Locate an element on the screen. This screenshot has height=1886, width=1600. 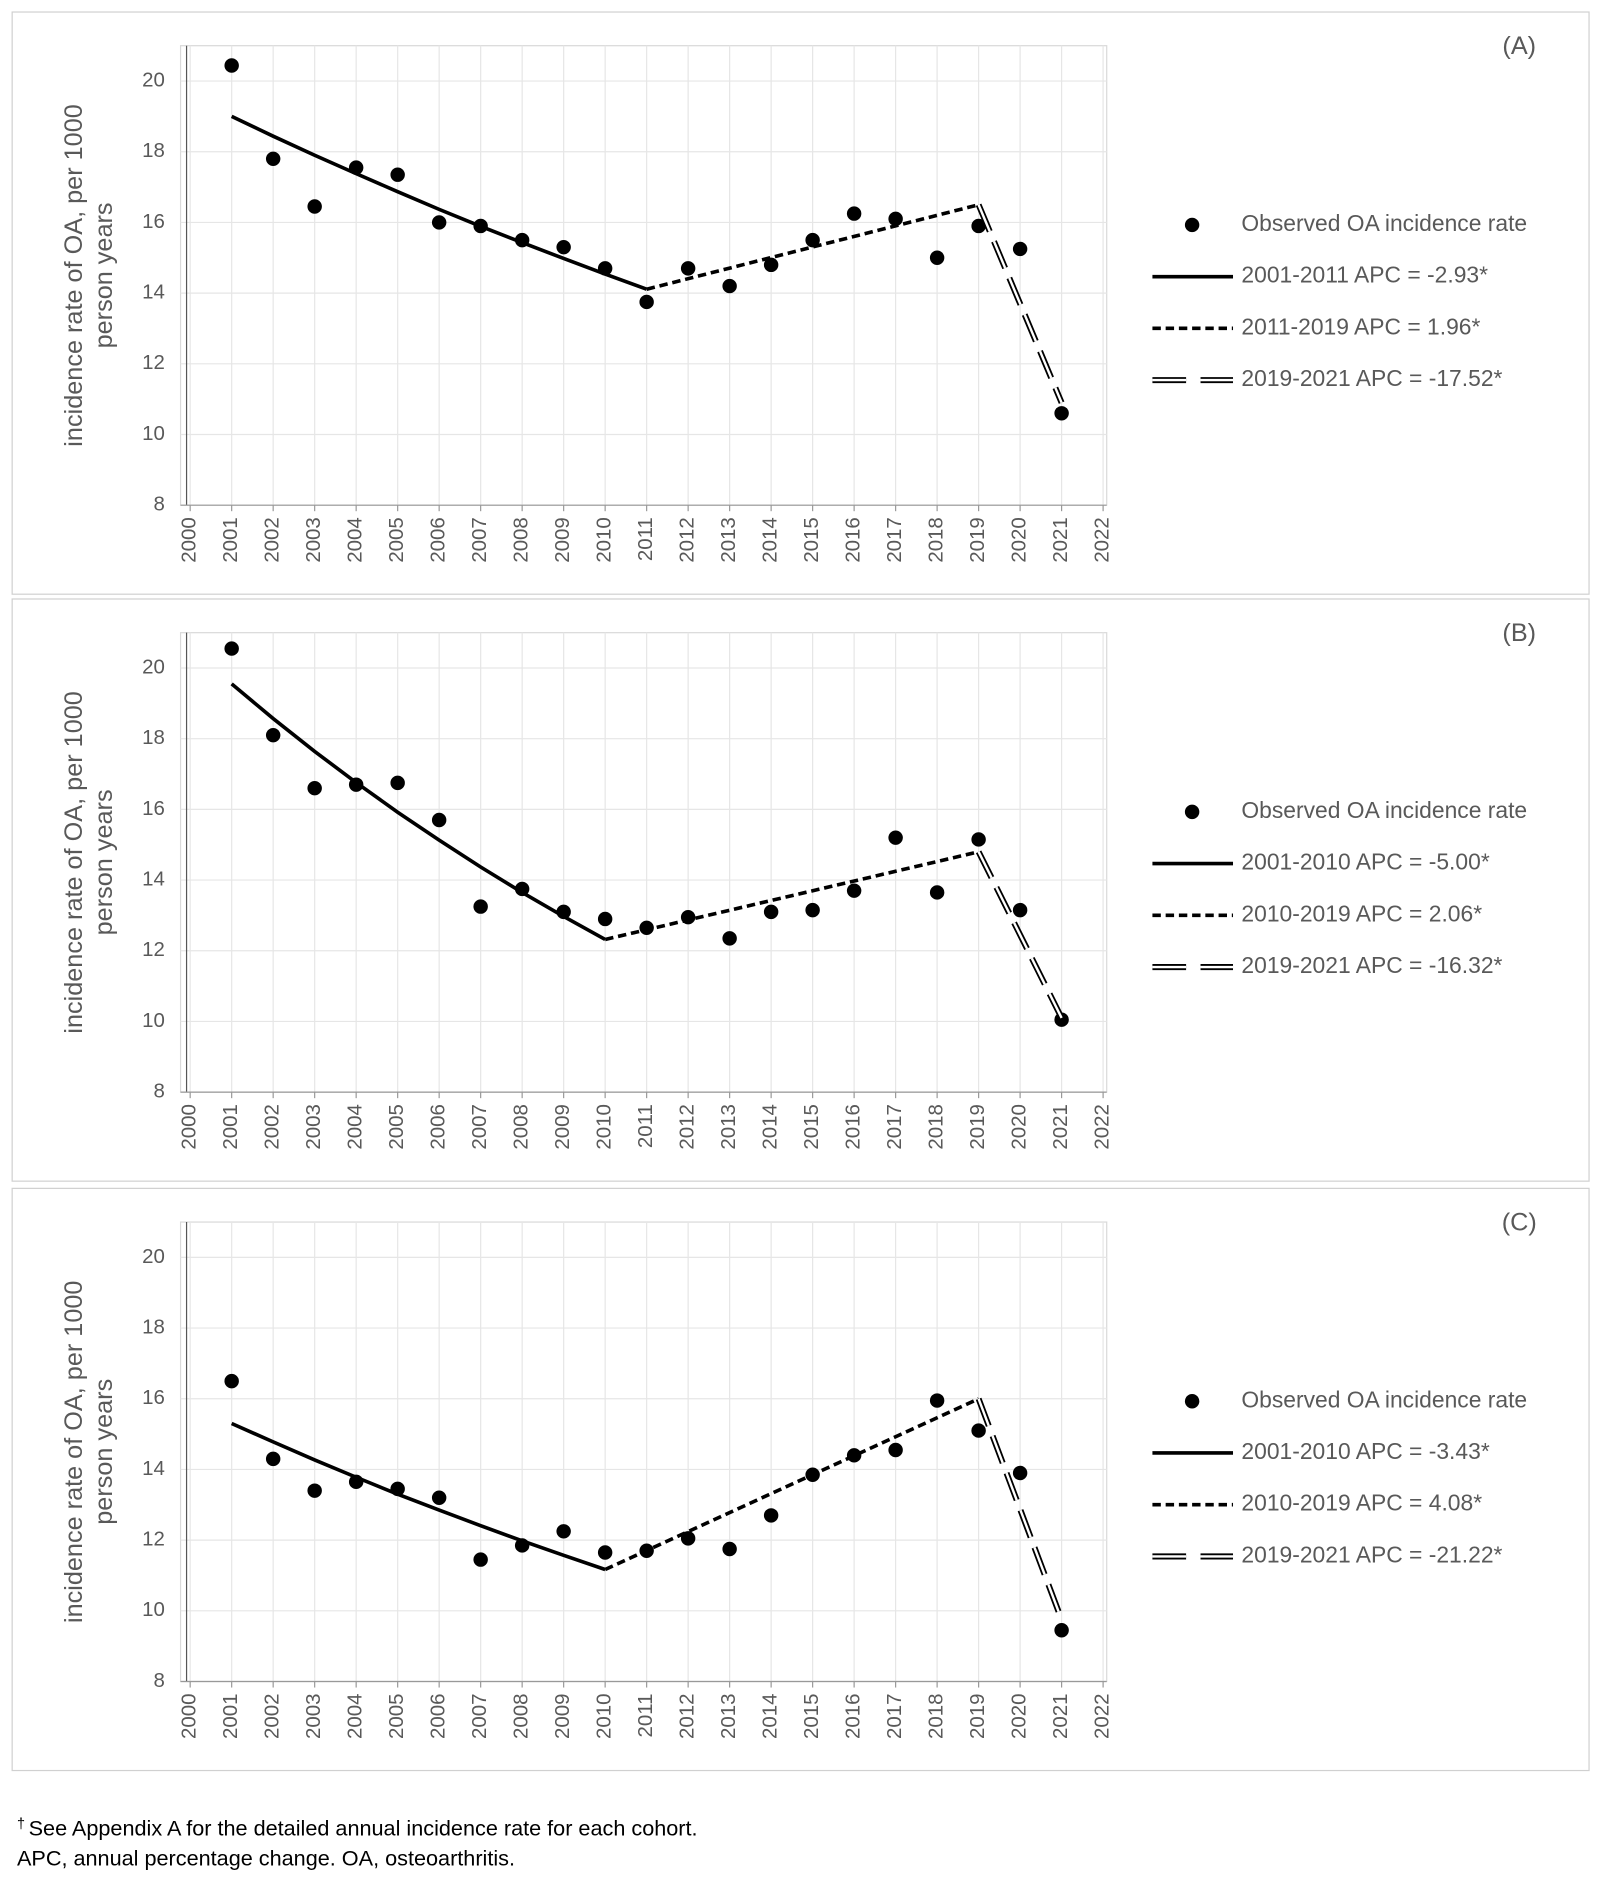
y-tick-label: 16 is located at coordinates (153, 221).